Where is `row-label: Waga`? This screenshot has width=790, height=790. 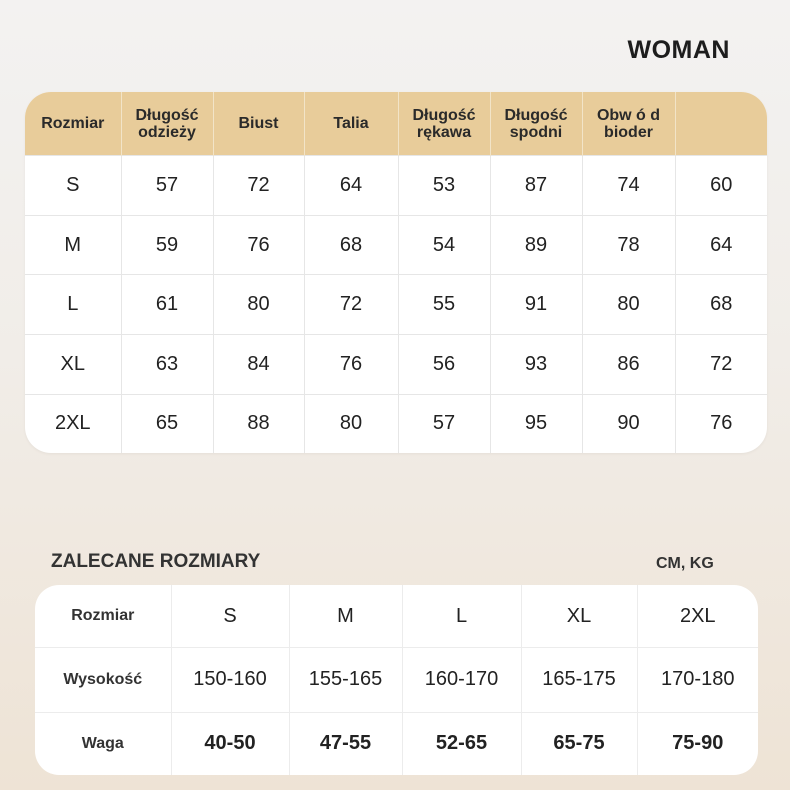 row-label: Waga is located at coordinates (103, 743).